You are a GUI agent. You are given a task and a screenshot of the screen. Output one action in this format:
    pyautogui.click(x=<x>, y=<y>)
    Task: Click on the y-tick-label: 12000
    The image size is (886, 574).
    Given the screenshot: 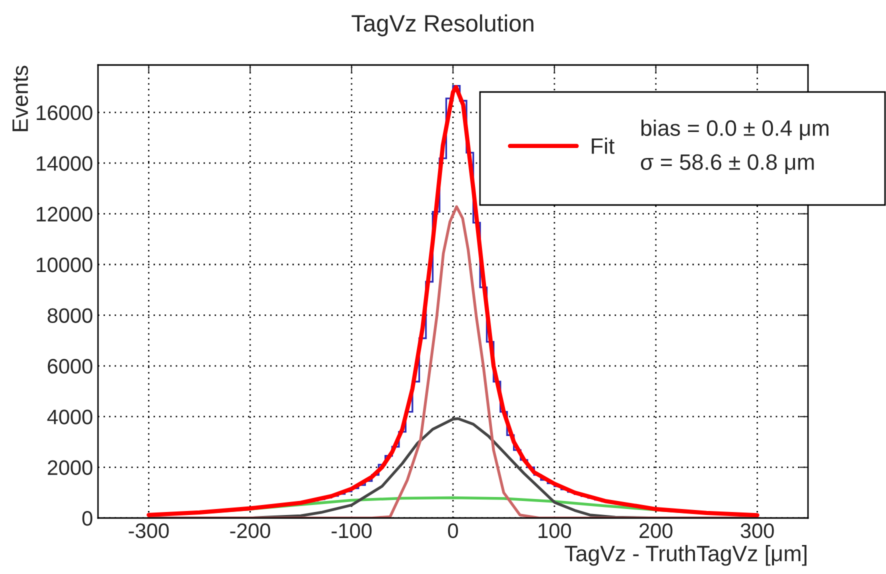 What is the action you would take?
    pyautogui.click(x=64, y=214)
    